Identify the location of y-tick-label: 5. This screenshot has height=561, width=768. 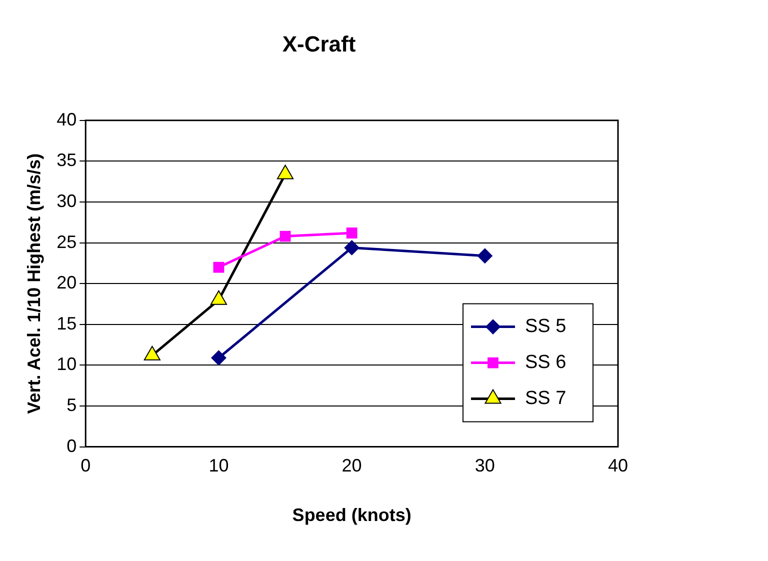
(71, 404).